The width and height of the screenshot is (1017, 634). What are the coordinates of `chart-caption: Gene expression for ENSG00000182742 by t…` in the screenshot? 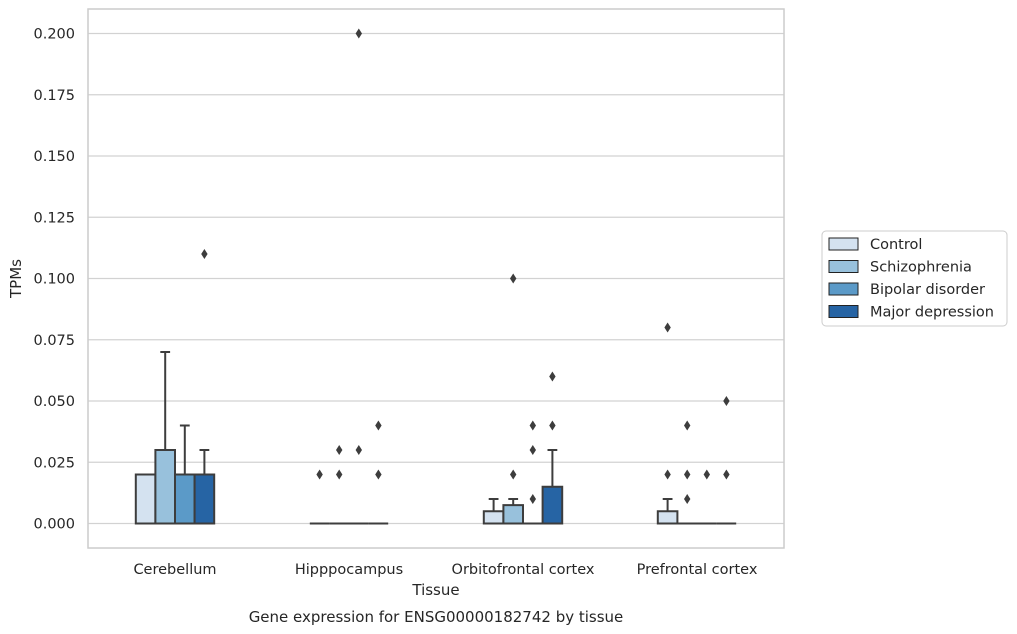 It's located at (436, 617).